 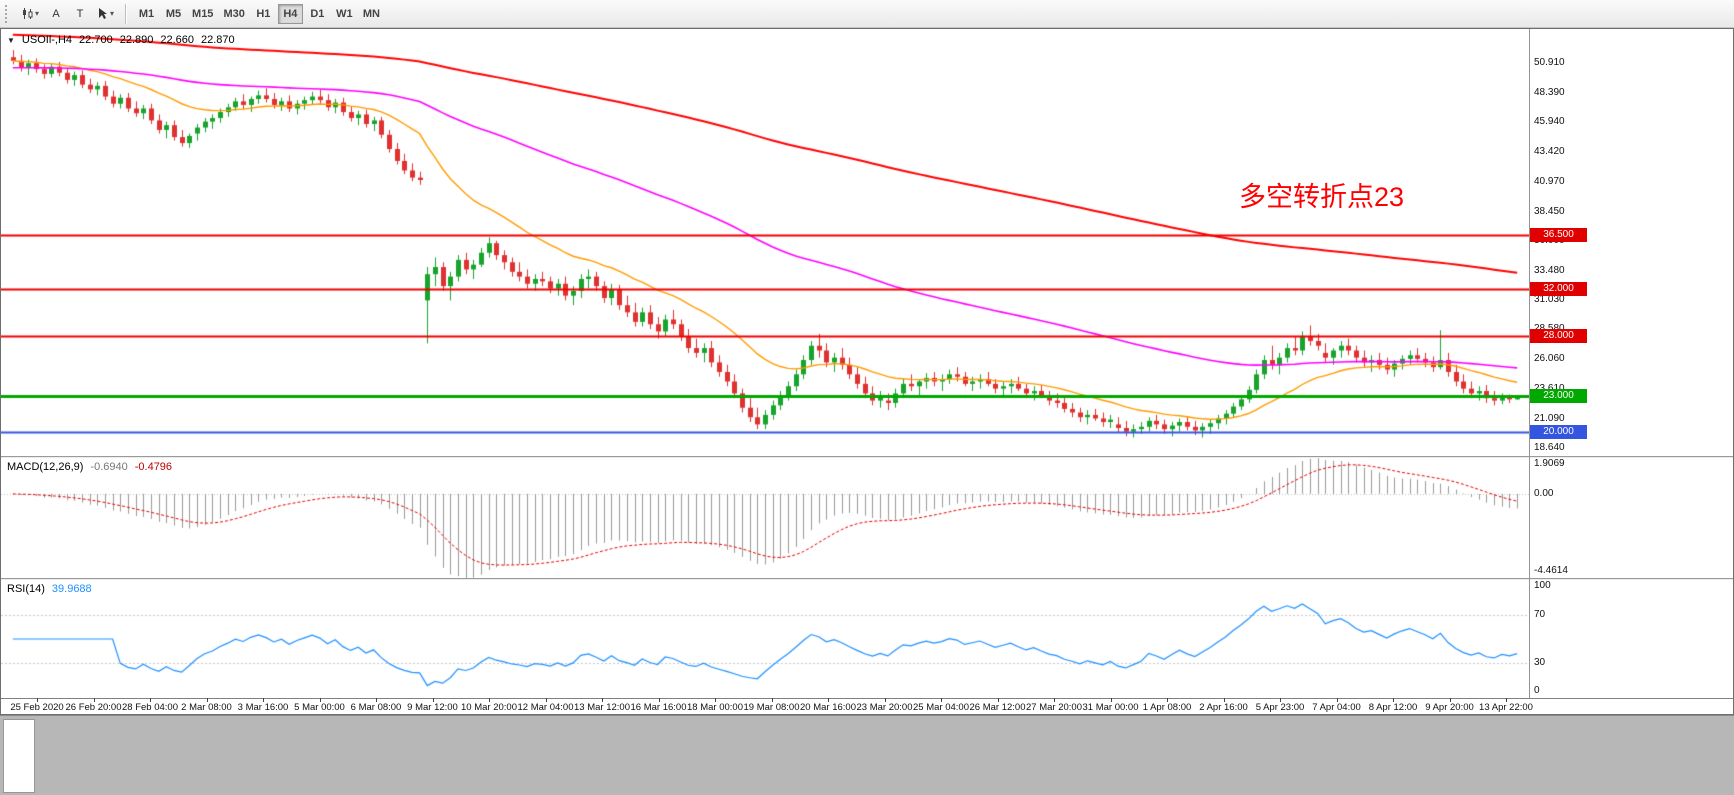 I want to click on rsi-axis-label: 100, so click(x=1542, y=585).